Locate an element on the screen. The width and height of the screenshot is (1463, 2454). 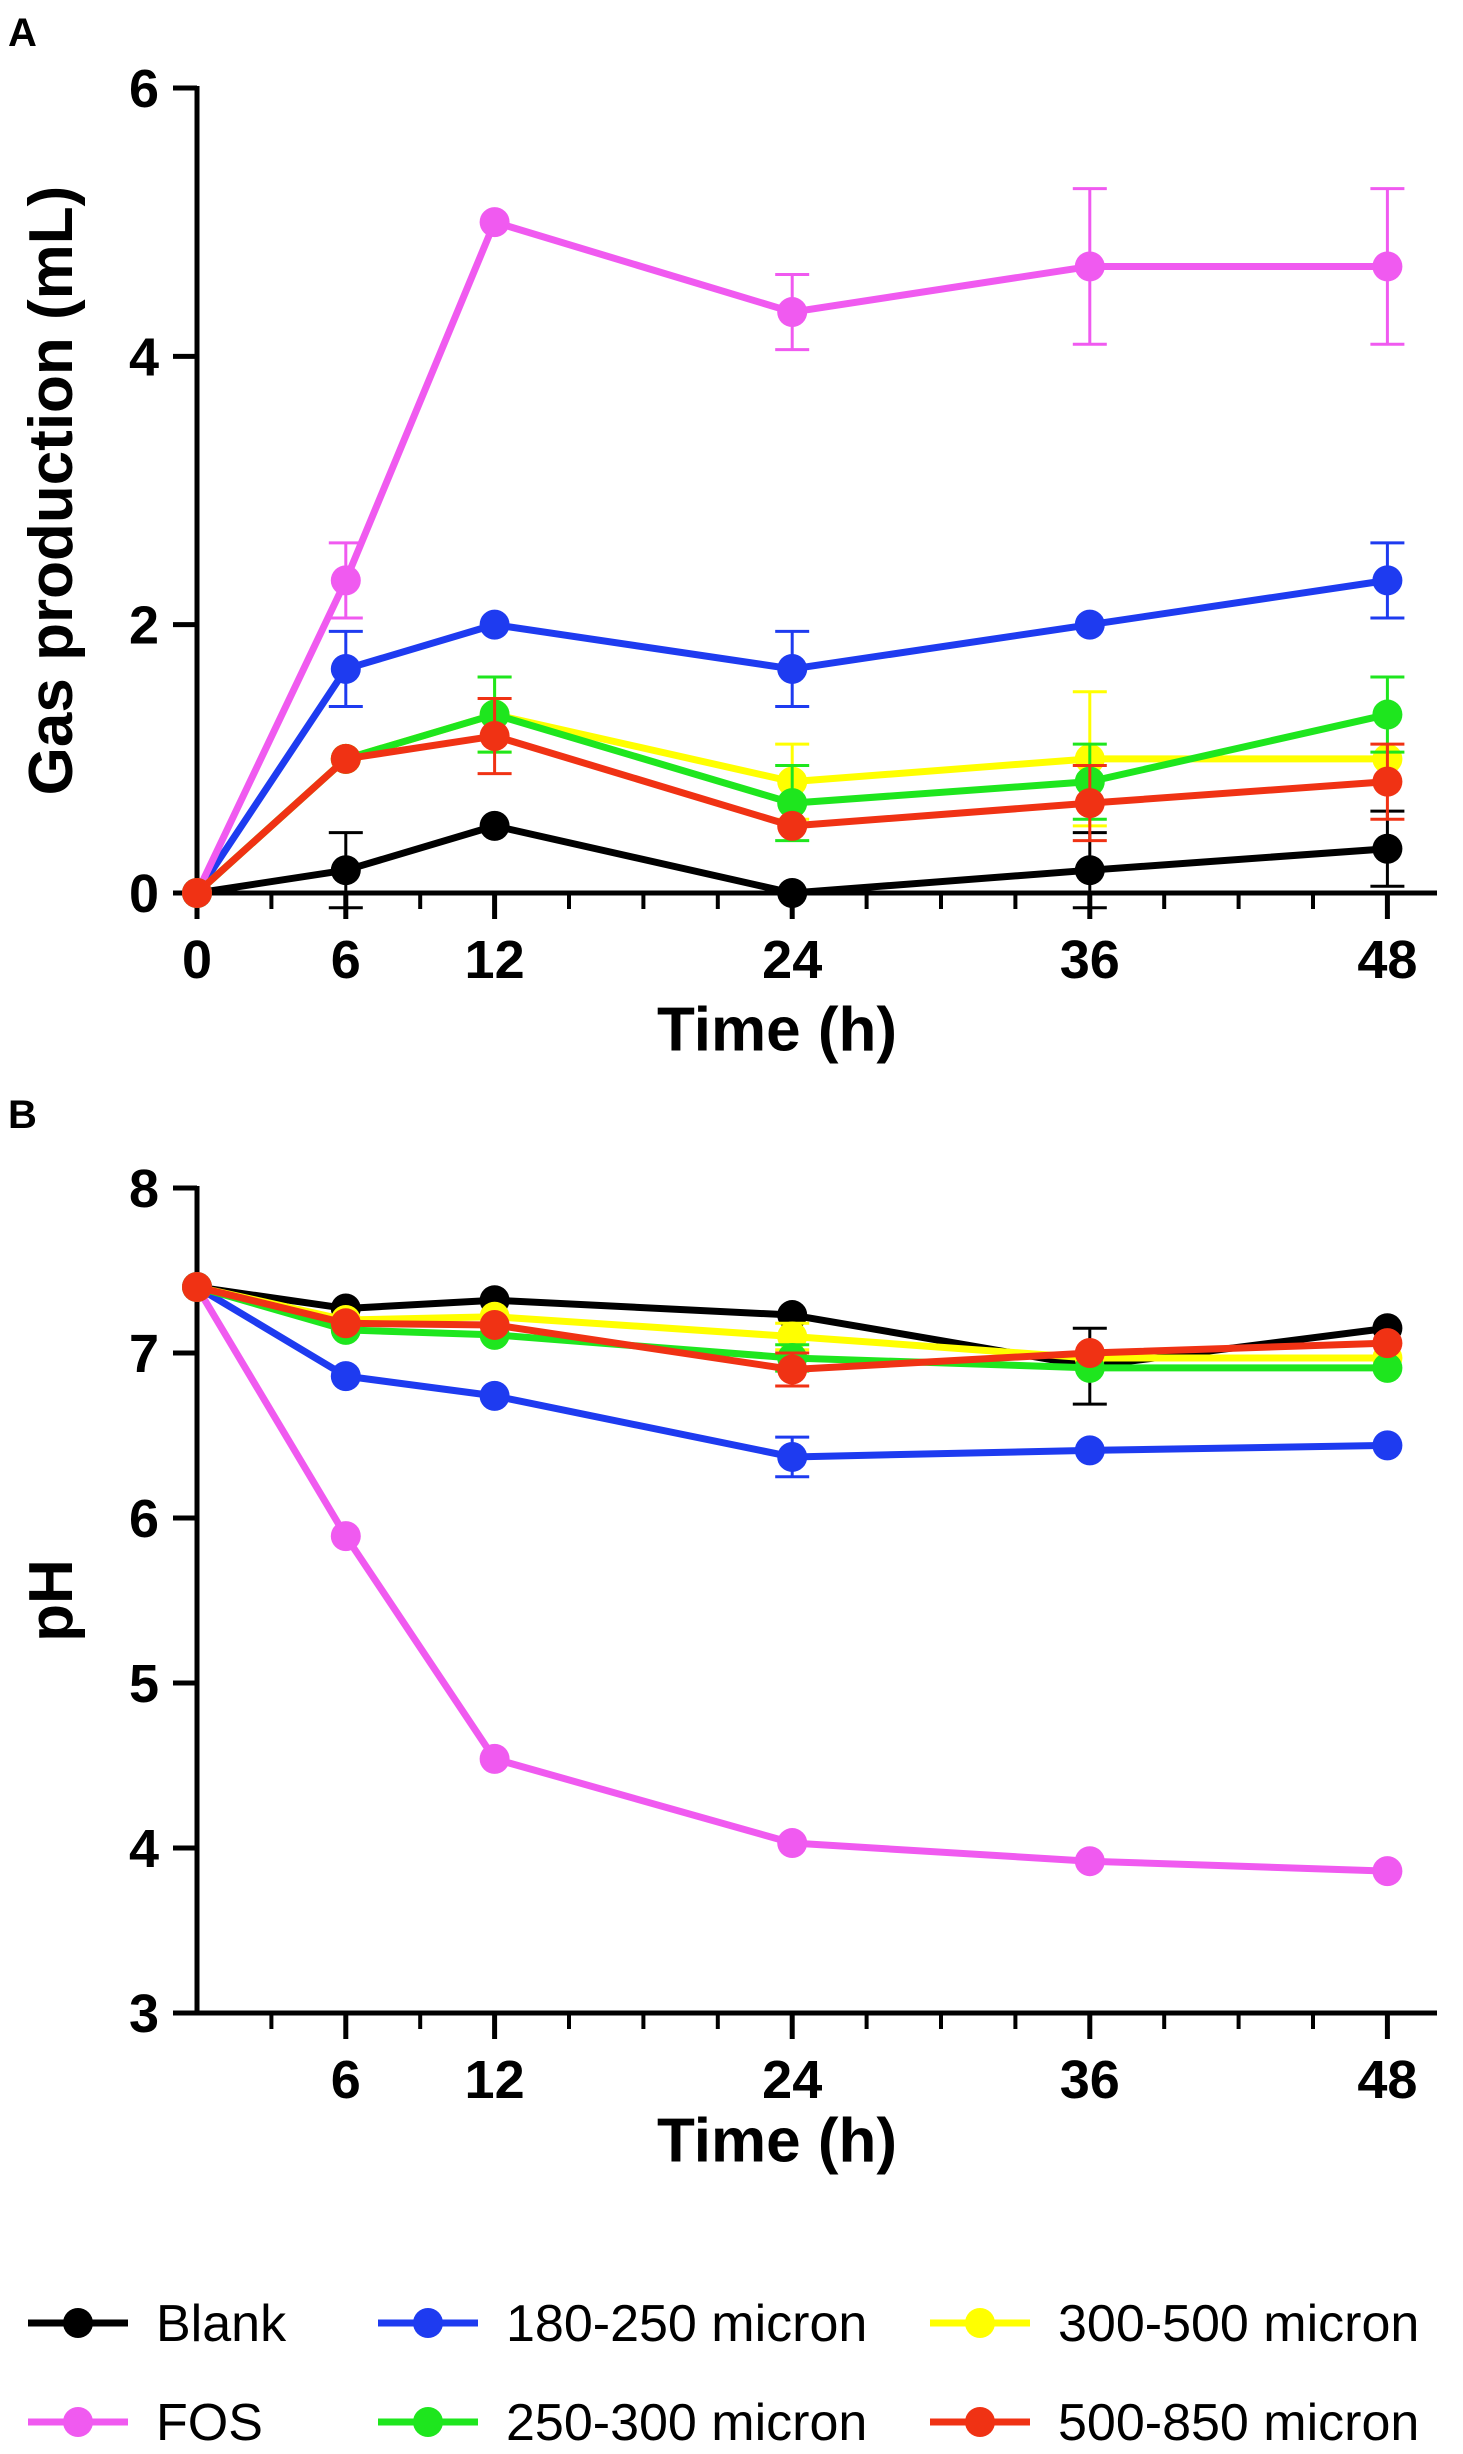
y-tick-label: 8 is located at coordinates (144, 1189).